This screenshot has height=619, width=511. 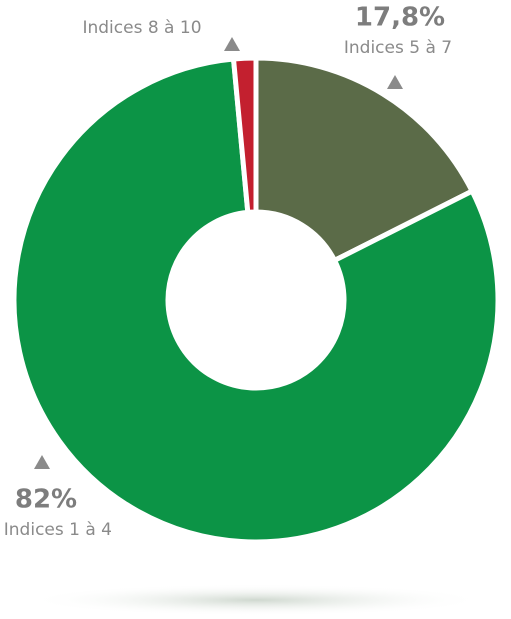 What do you see at coordinates (256, 600) in the screenshot?
I see `shadow` at bounding box center [256, 600].